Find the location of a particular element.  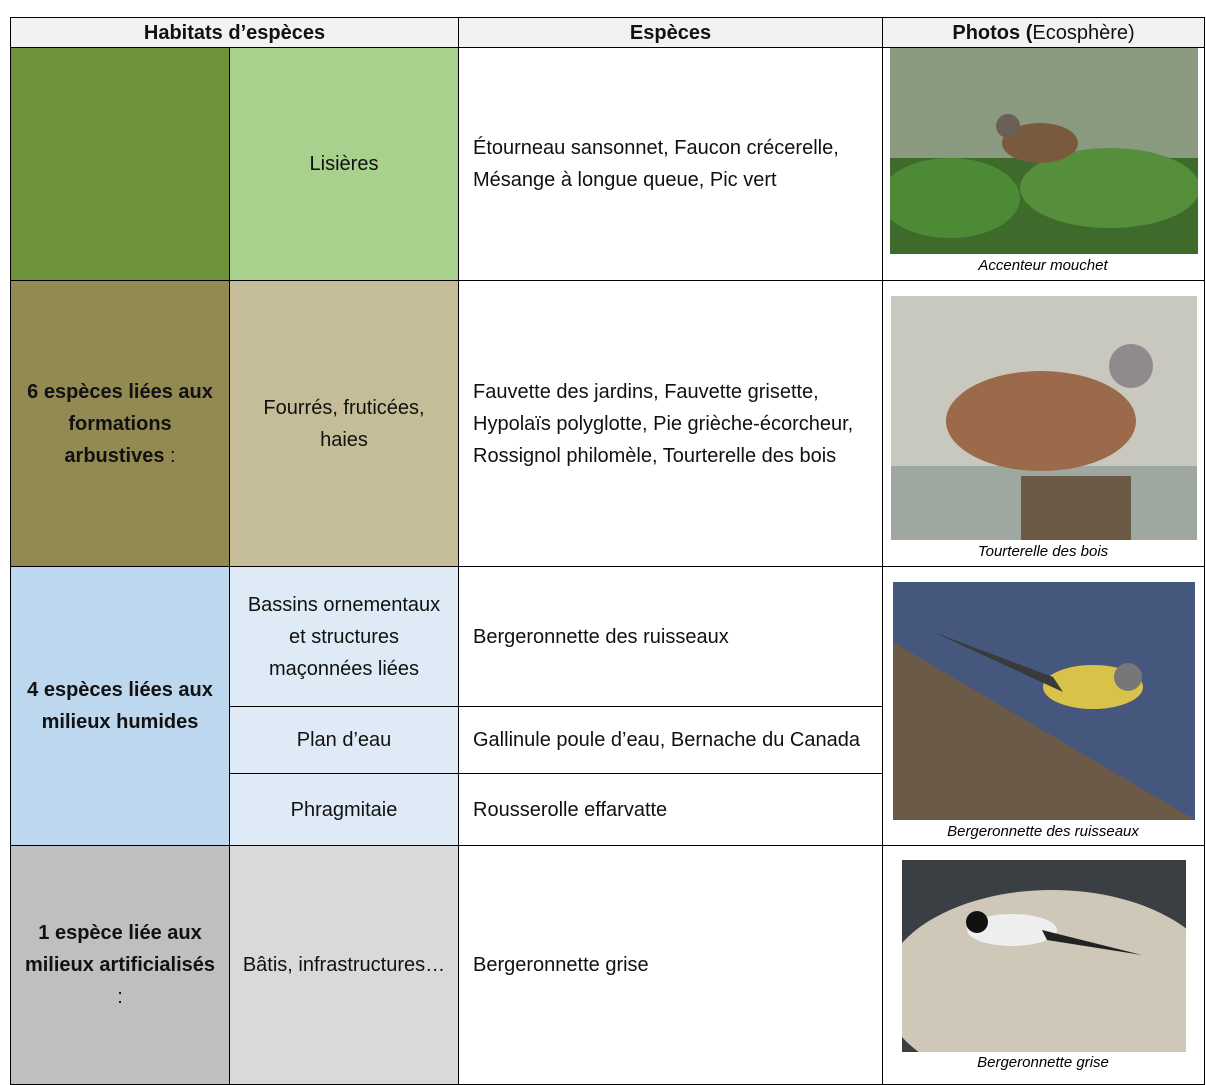

habitat: Lisières is located at coordinates (344, 164).